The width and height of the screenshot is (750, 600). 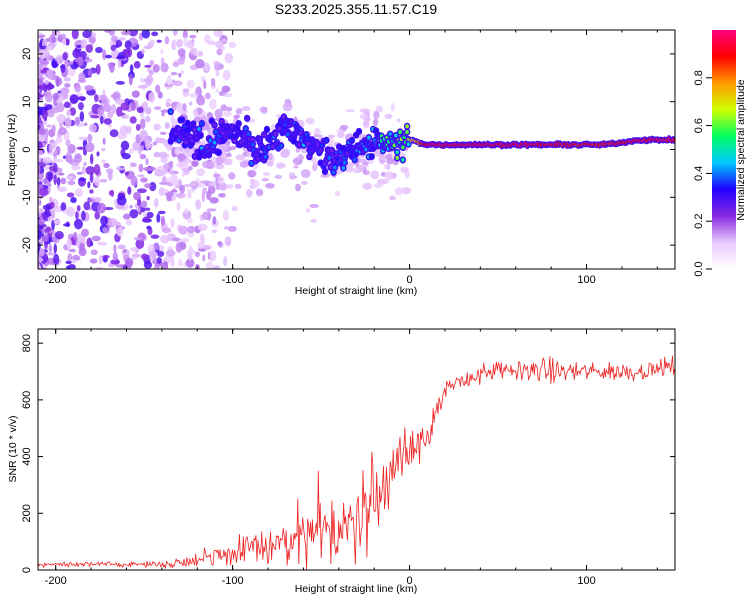 What do you see at coordinates (702, 173) in the screenshot?
I see `colorbar-ticks: 0.0 0.2 0.4 0.6 0.8` at bounding box center [702, 173].